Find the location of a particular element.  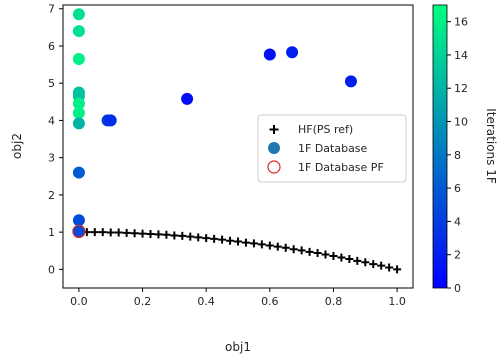

legend-circle-marker is located at coordinates (274, 148).